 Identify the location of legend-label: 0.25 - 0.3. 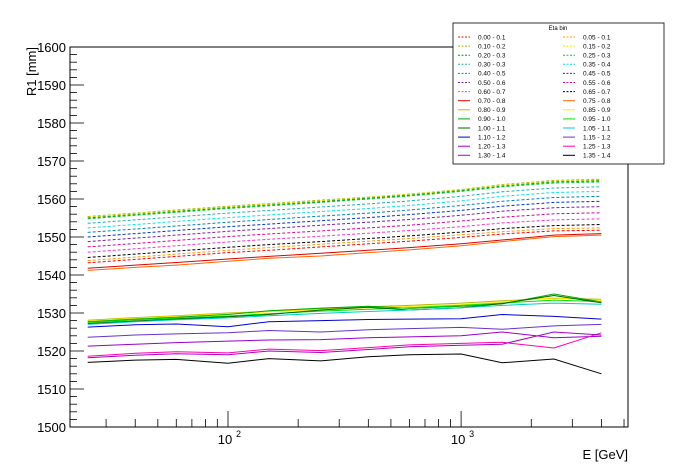
(597, 56).